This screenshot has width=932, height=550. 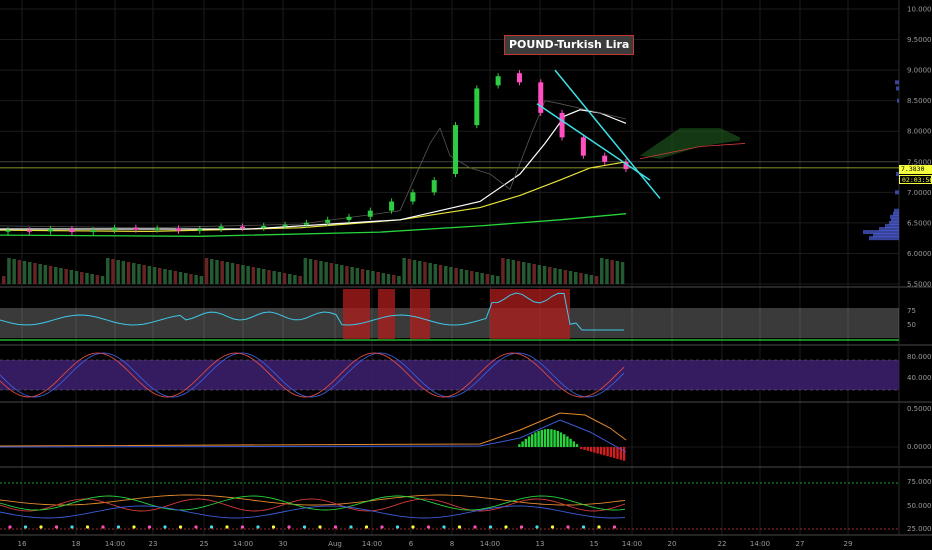 What do you see at coordinates (919, 101) in the screenshot?
I see `price-tick-label: 8.5000` at bounding box center [919, 101].